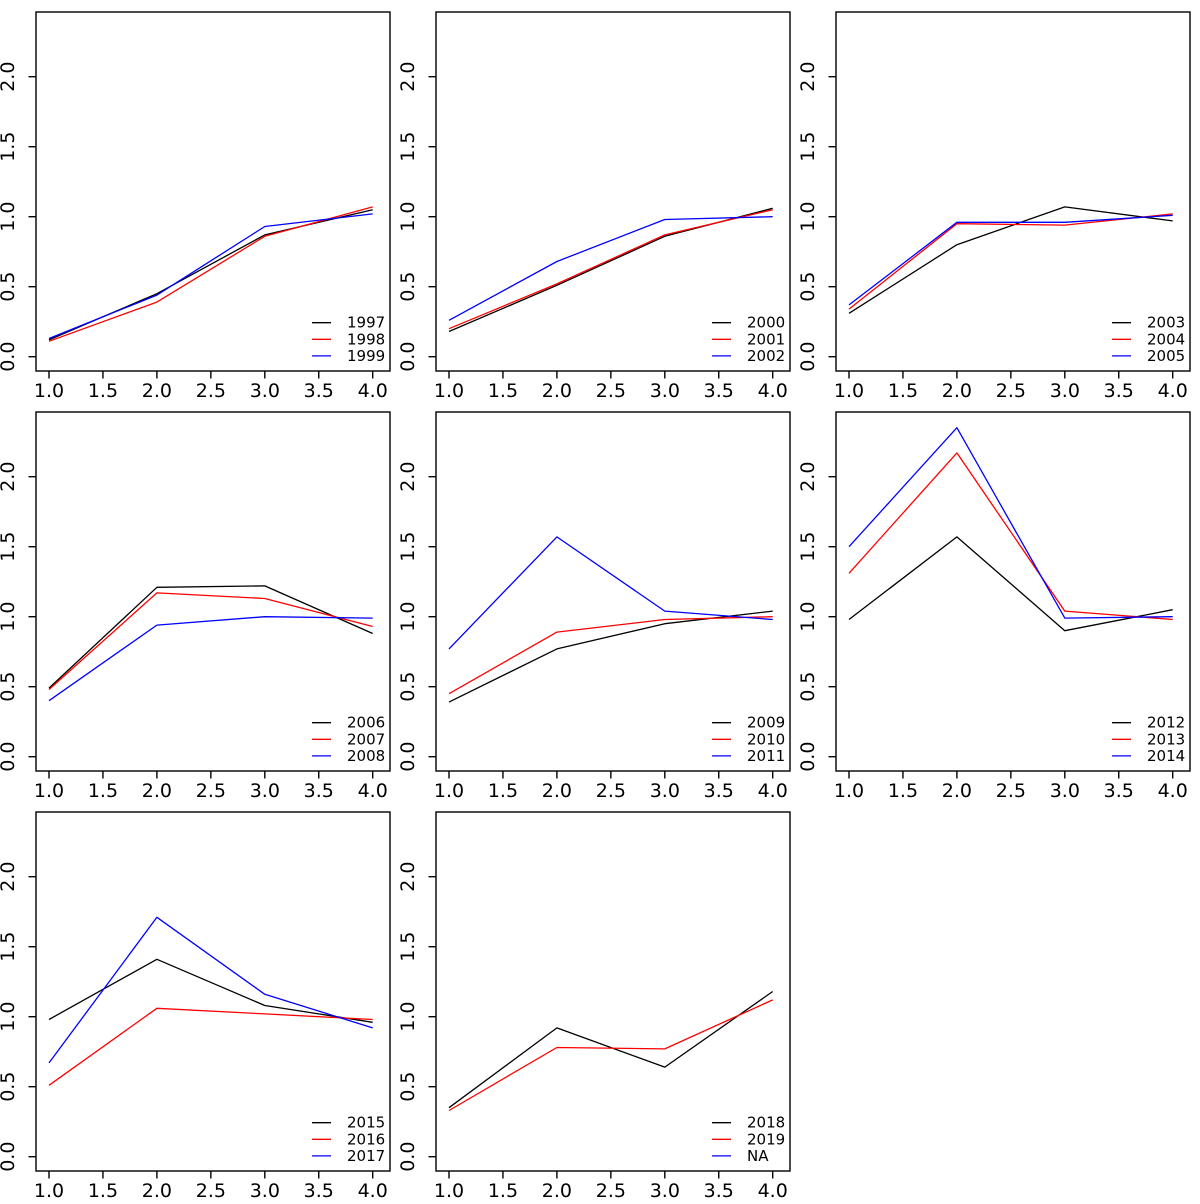 The width and height of the screenshot is (1200, 1204). I want to click on legend-label-2000: 2000, so click(766, 323).